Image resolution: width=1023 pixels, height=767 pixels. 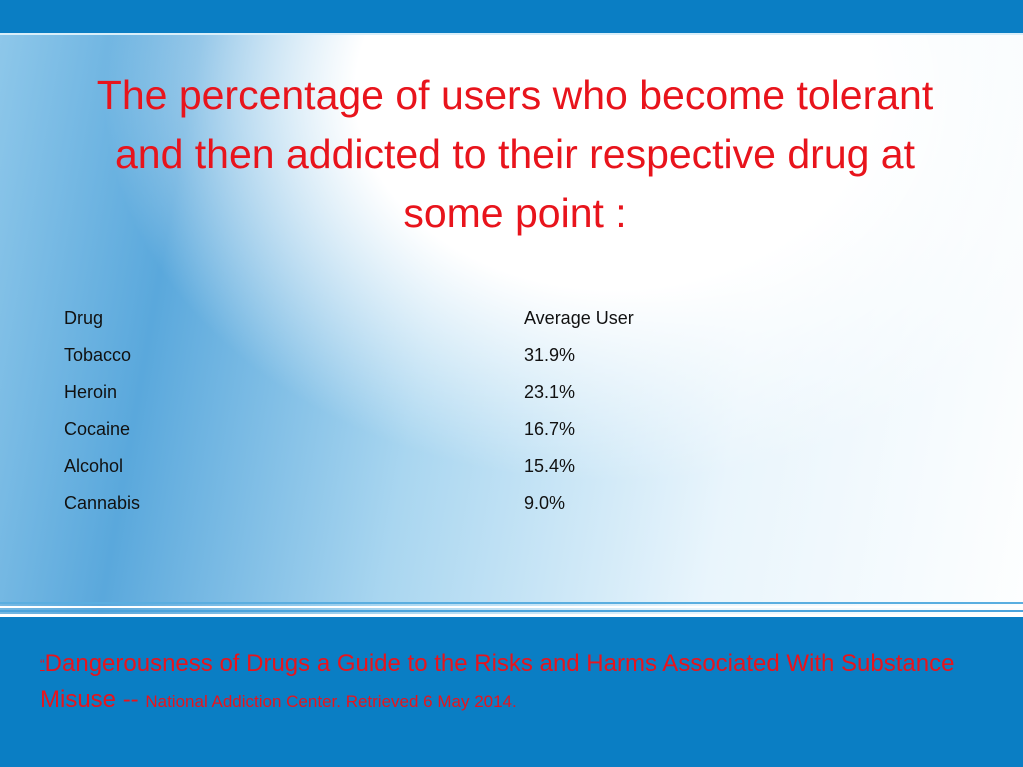 What do you see at coordinates (374, 429) in the screenshot?
I see `table-row: Cocaine 16.7%` at bounding box center [374, 429].